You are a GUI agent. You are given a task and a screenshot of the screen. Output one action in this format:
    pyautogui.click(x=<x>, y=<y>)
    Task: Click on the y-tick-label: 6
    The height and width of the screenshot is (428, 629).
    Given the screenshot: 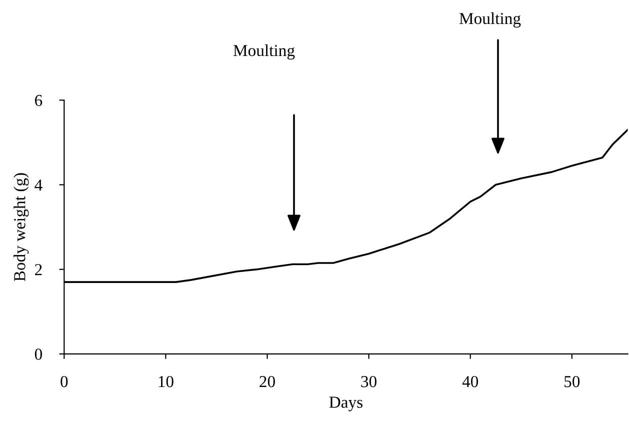 What is the action you would take?
    pyautogui.click(x=38, y=100)
    